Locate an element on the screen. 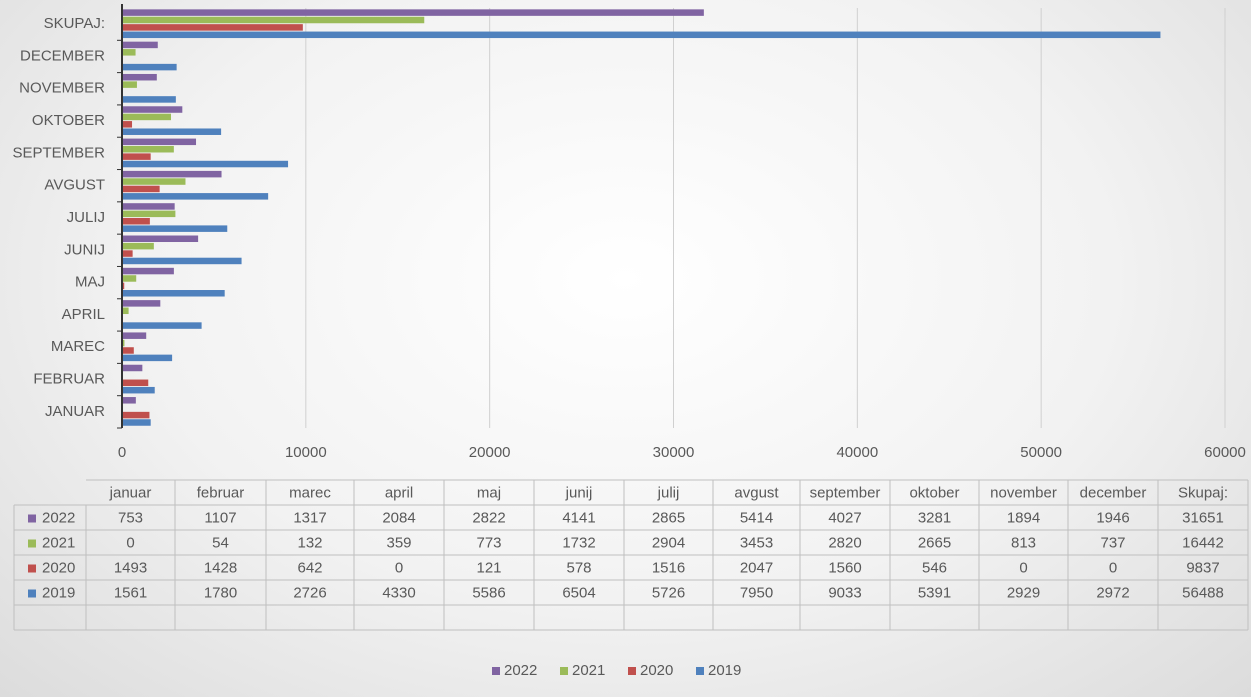  table-cell: 1894 is located at coordinates (1023, 517).